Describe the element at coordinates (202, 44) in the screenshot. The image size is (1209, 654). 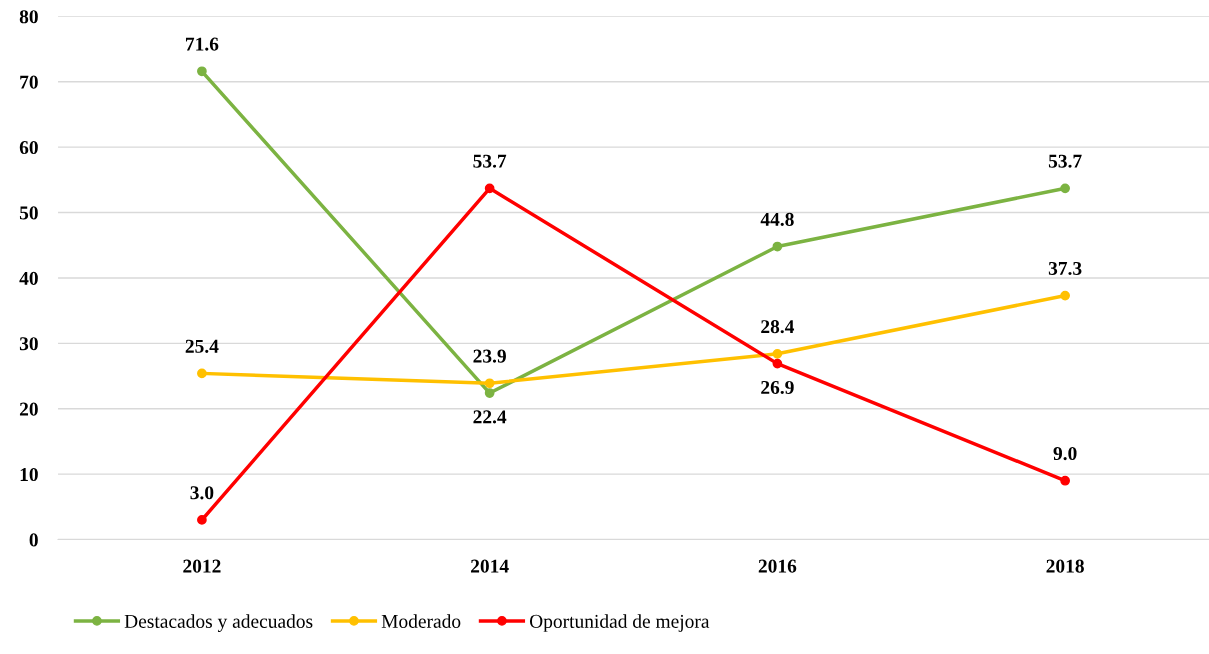
I see `data-label: 71.6` at that location.